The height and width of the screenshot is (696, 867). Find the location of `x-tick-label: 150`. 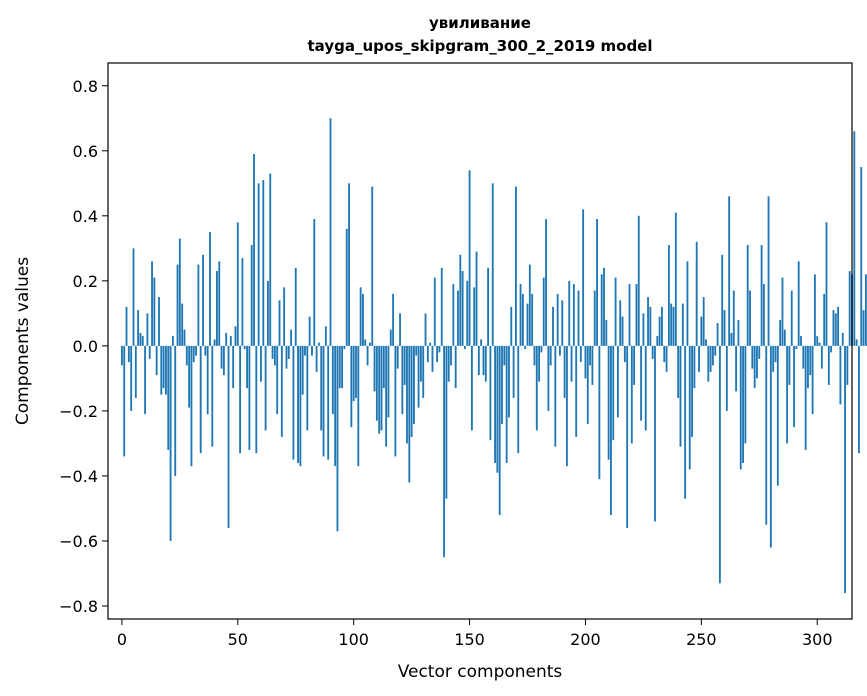

x-tick-label: 150 is located at coordinates (469, 639).